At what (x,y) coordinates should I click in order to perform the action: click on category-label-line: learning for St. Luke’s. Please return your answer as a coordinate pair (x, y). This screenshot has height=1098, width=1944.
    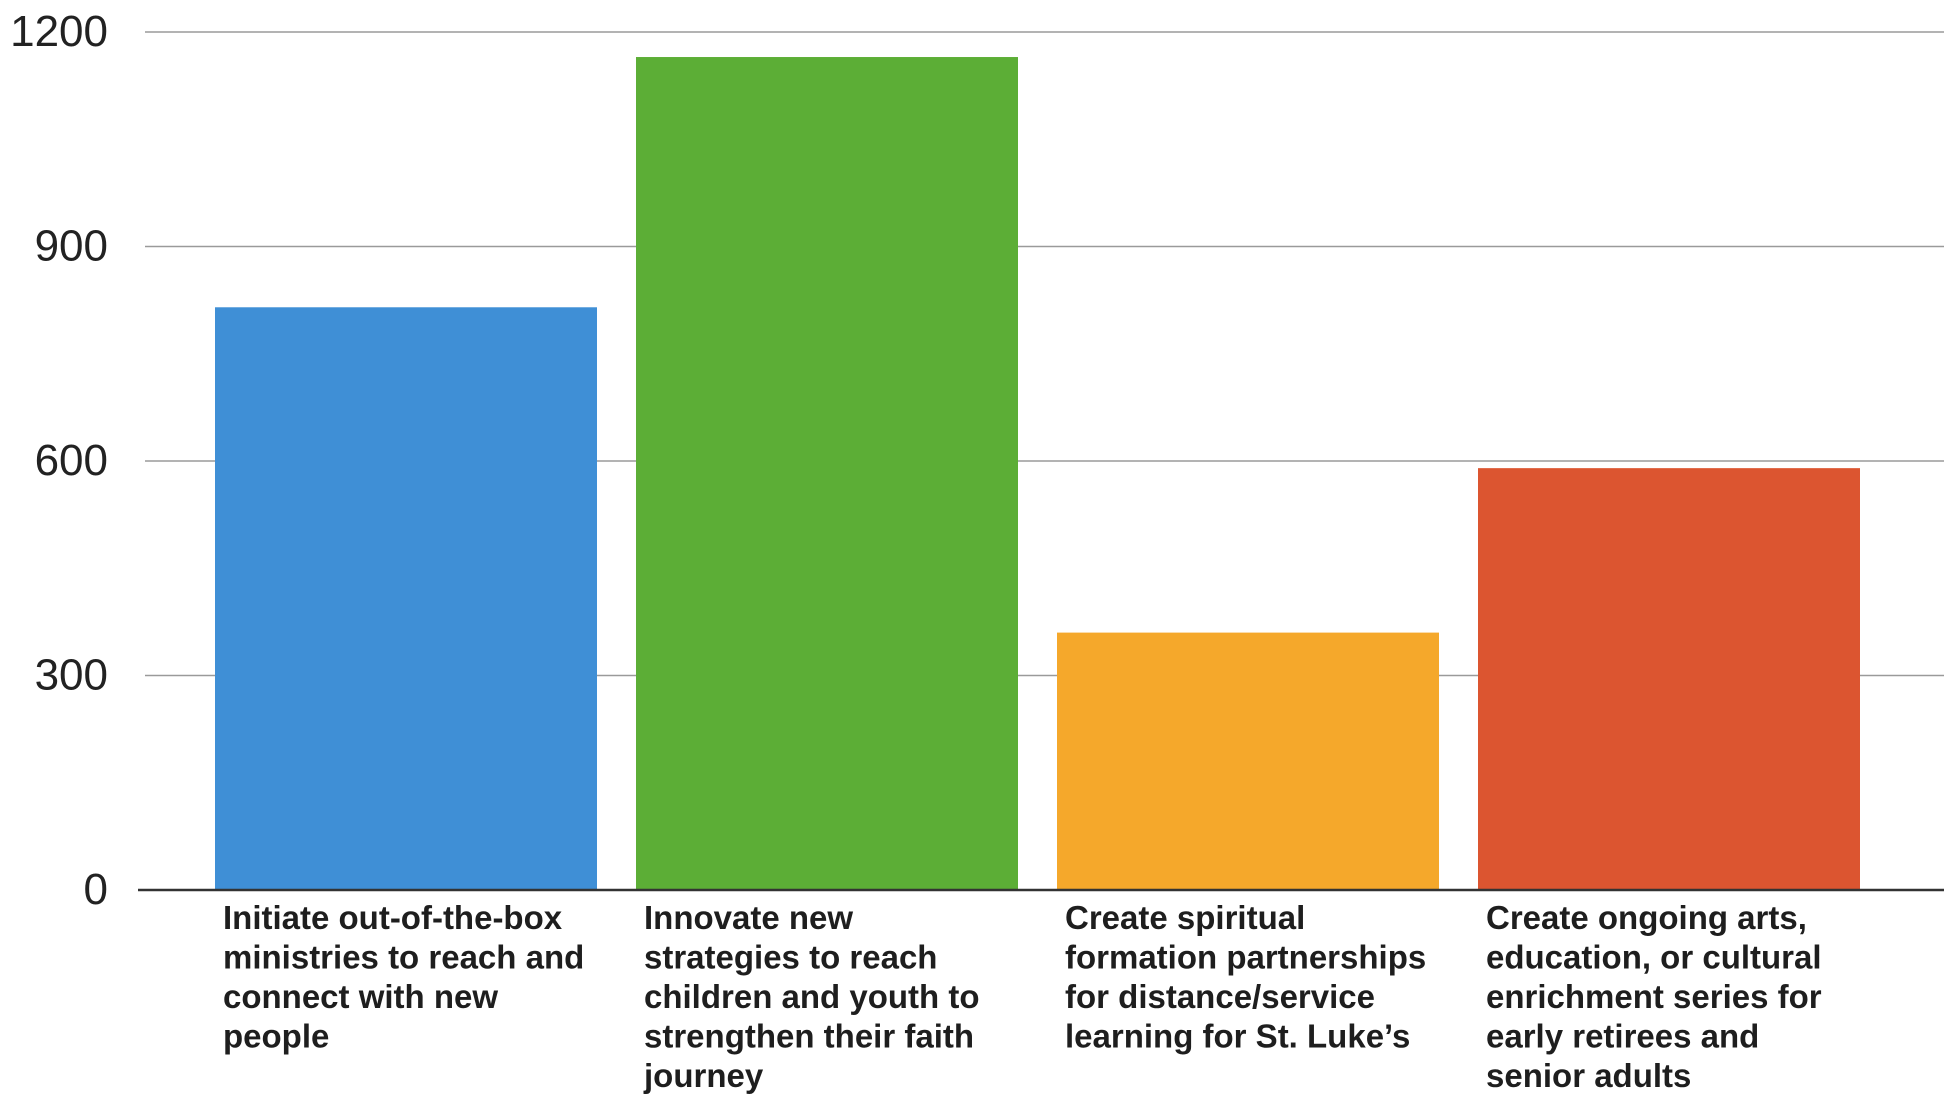
    Looking at the image, I should click on (1237, 1036).